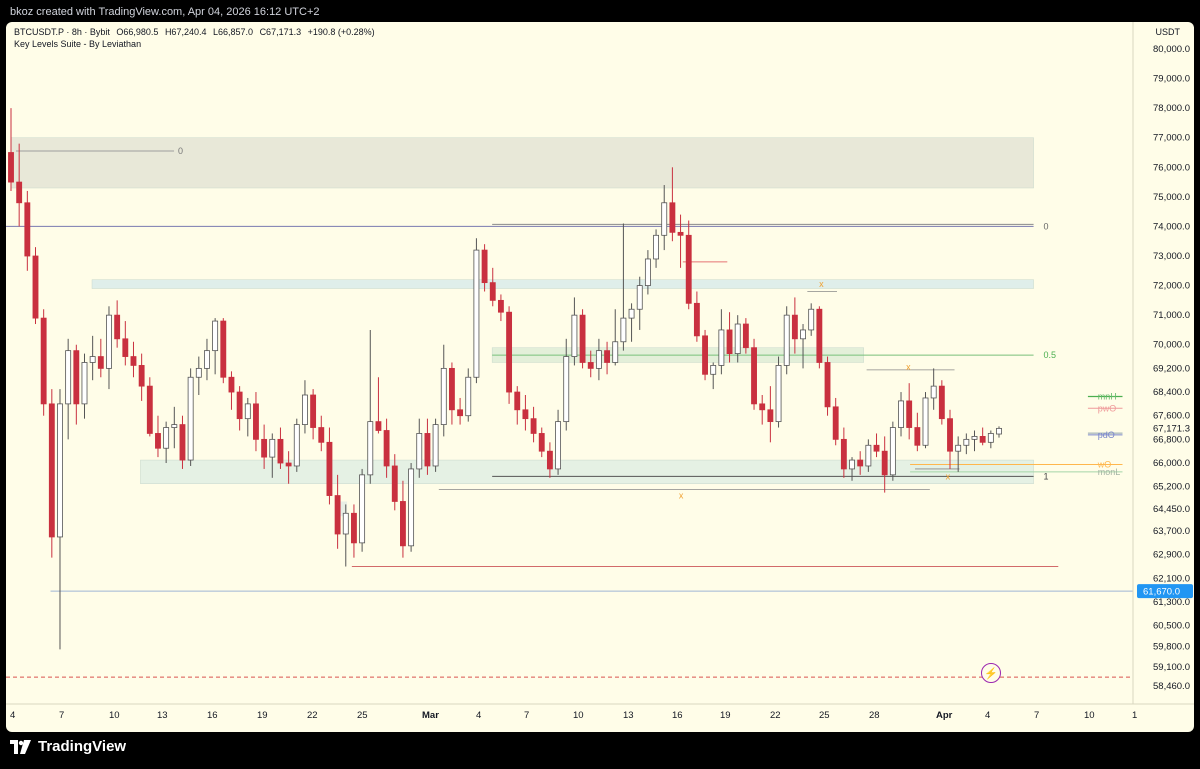 This screenshot has width=1200, height=769. Describe the element at coordinates (1171, 416) in the screenshot. I see `price-tick-label: 67,600.0` at that location.